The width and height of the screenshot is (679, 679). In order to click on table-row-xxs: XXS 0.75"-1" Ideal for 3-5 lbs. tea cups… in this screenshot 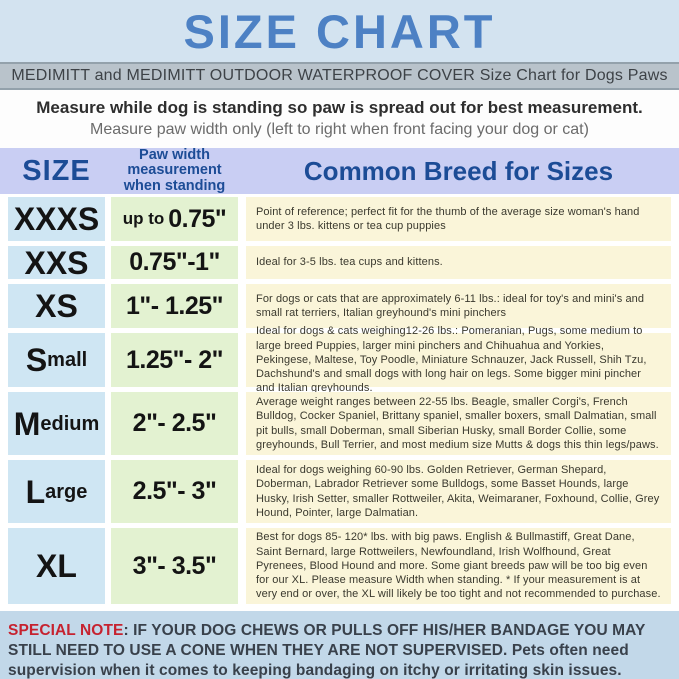, I will do `click(339, 262)`.